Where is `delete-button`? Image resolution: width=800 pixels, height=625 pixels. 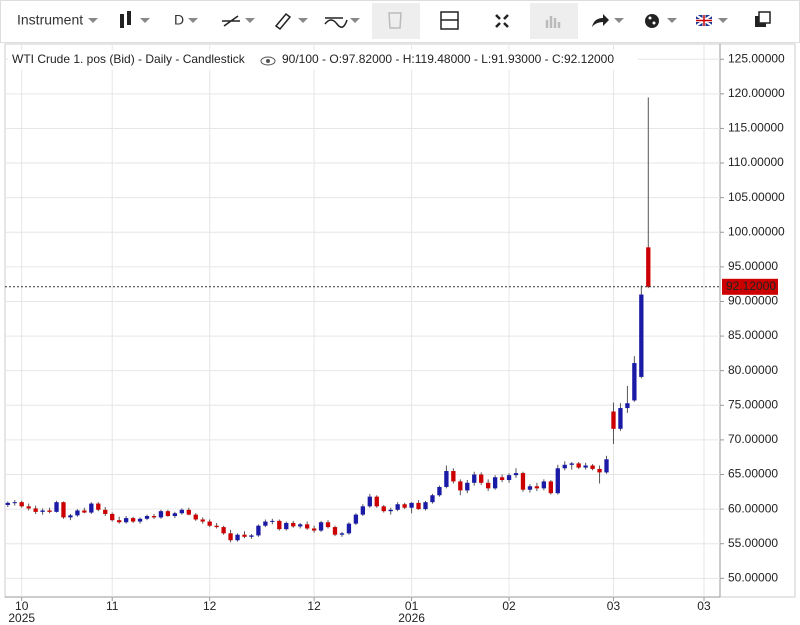
delete-button is located at coordinates (396, 21).